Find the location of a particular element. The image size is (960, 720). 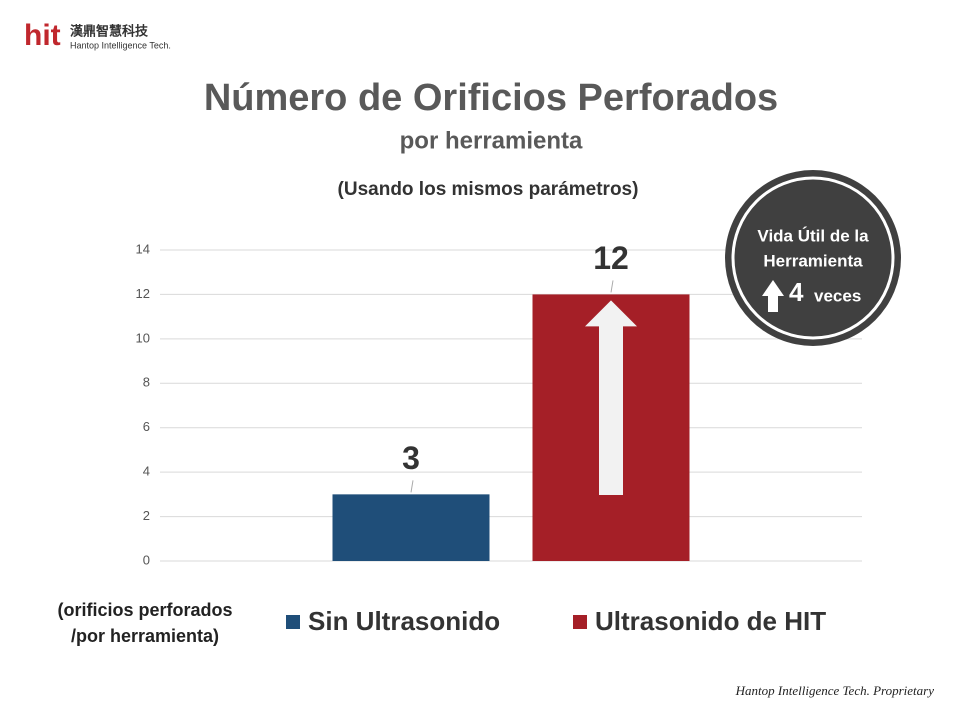

bar-arrow is located at coordinates (611, 397).